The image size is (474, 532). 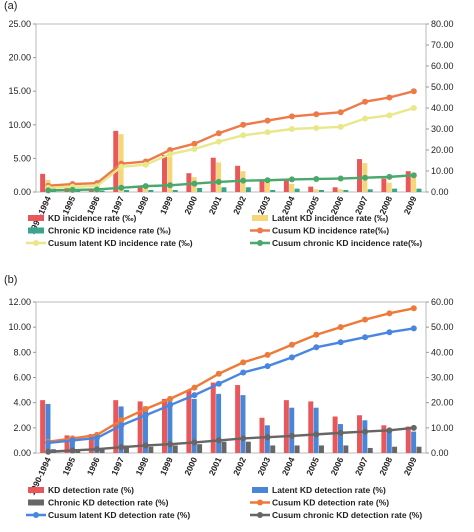 I want to click on bar-chronic-kd-incidence-rate--14, so click(x=395, y=190).